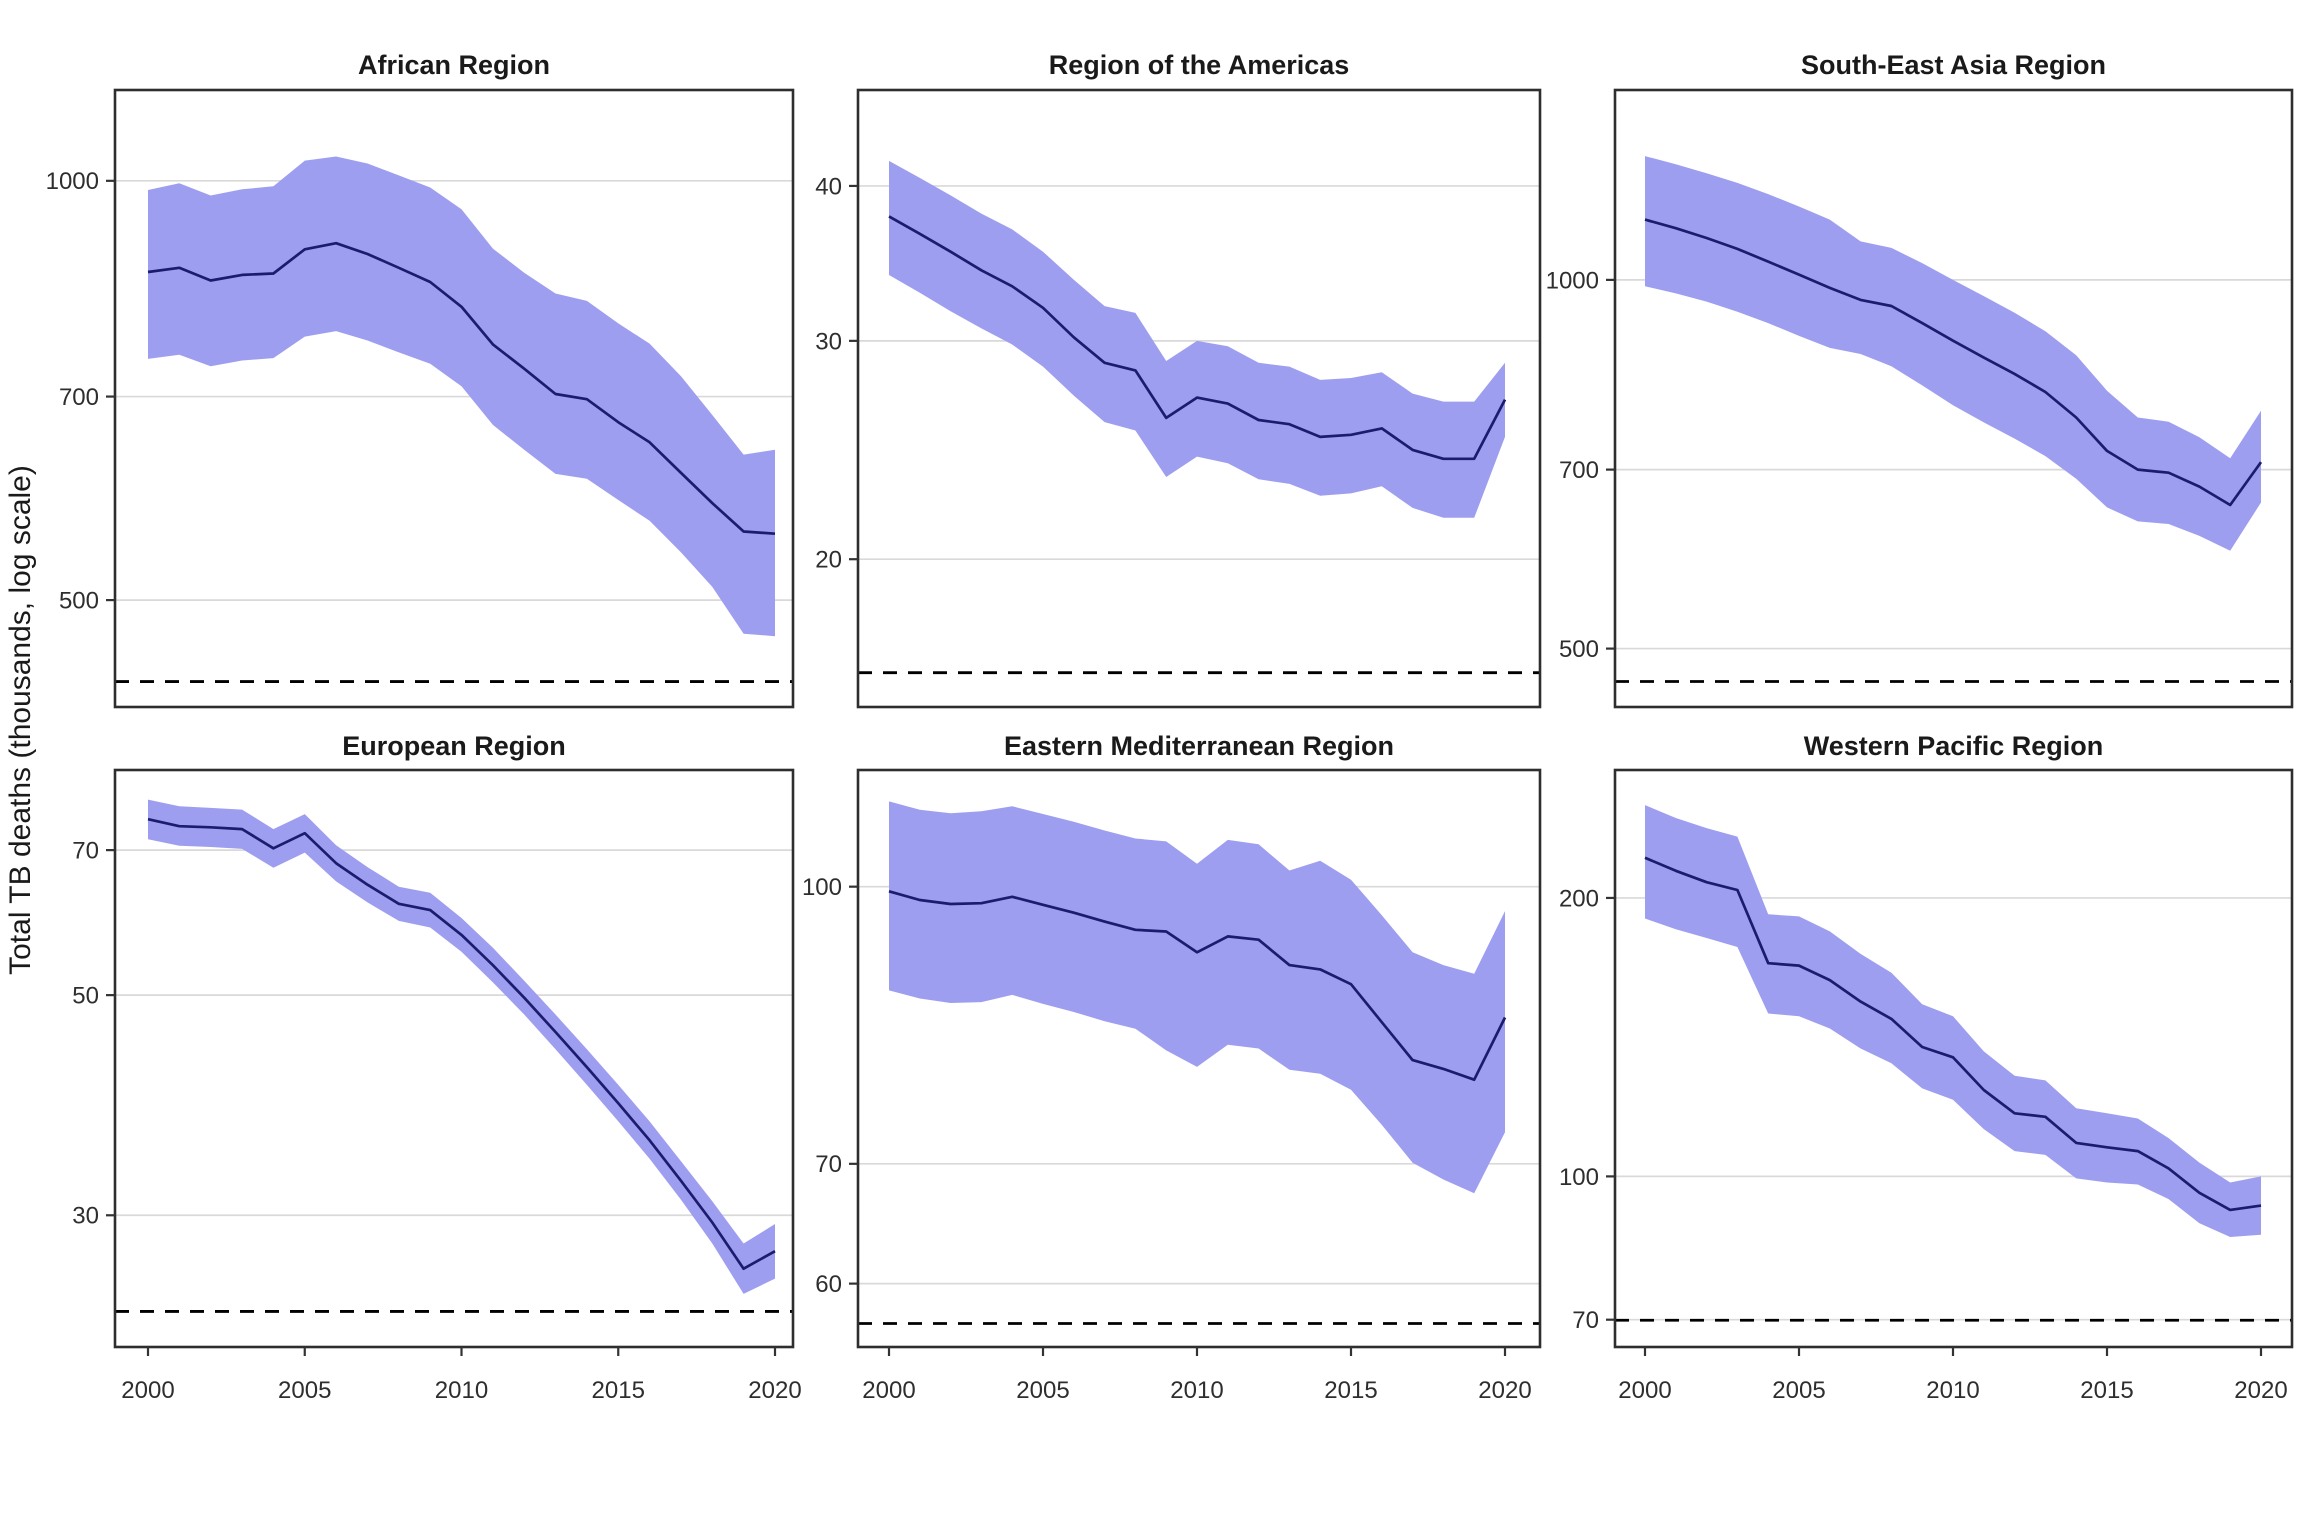 The height and width of the screenshot is (1536, 2304). What do you see at coordinates (85, 996) in the screenshot?
I see `y-tick-label: 50` at bounding box center [85, 996].